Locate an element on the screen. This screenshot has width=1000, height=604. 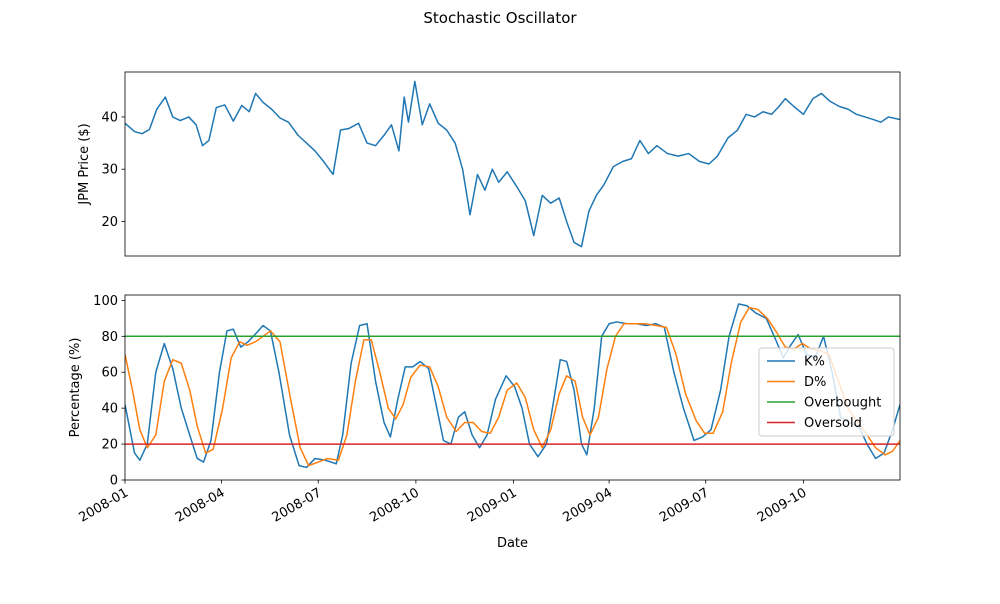
x-tick-label: 2008-04 is located at coordinates (200, 505).